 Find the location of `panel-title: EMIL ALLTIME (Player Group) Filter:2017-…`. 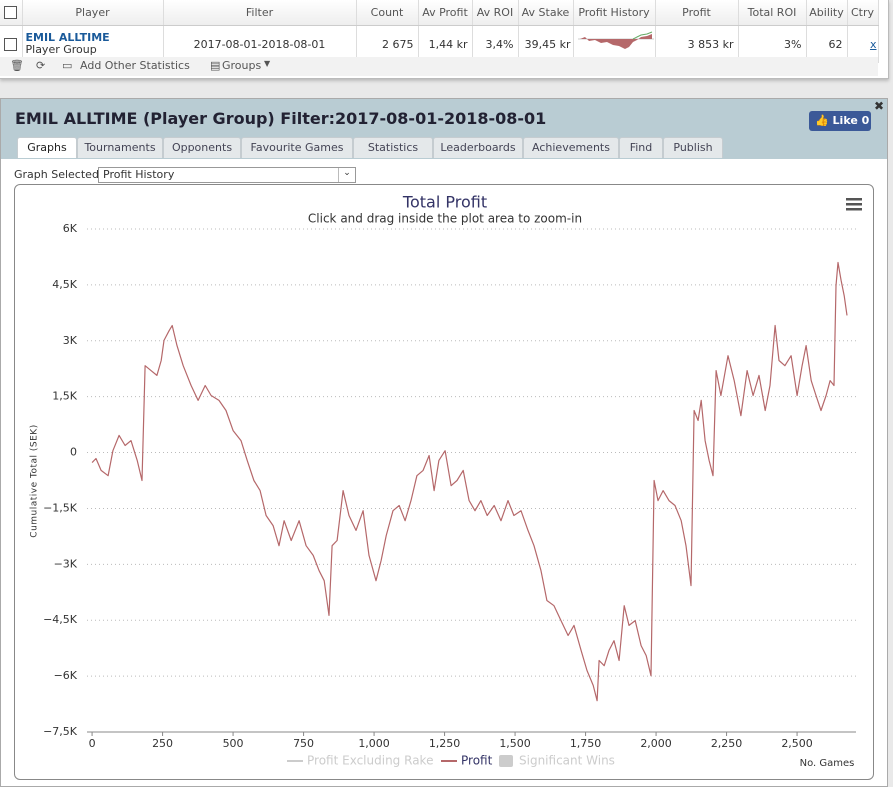

panel-title: EMIL ALLTIME (Player Group) Filter:2017-… is located at coordinates (281, 118).